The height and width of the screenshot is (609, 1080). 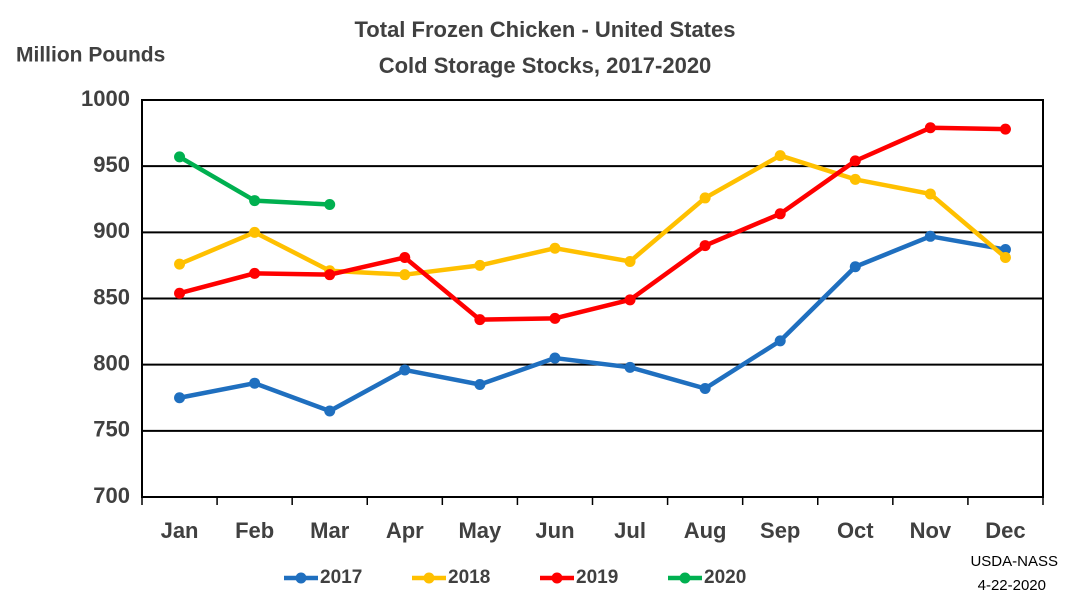 What do you see at coordinates (705, 530) in the screenshot?
I see `x-tick-label: Aug` at bounding box center [705, 530].